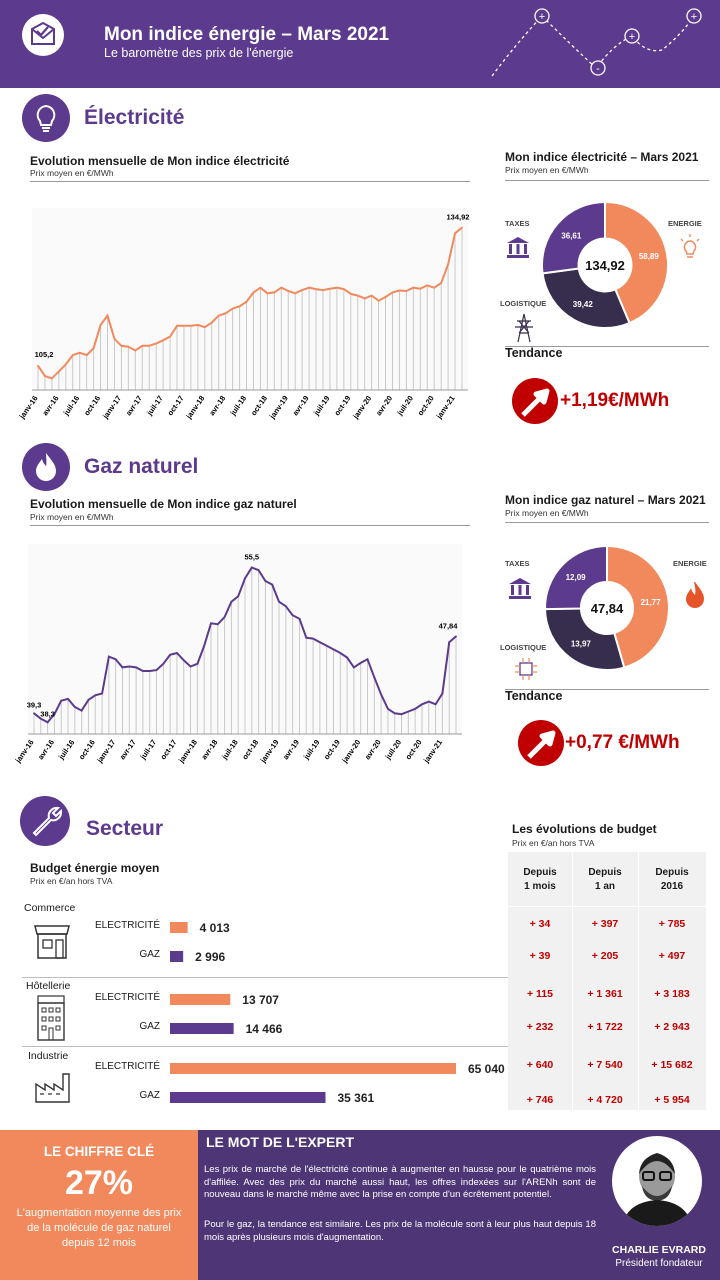 Image resolution: width=720 pixels, height=1280 pixels. What do you see at coordinates (46, 749) in the screenshot?
I see `x-tick-label: avr-16` at bounding box center [46, 749].